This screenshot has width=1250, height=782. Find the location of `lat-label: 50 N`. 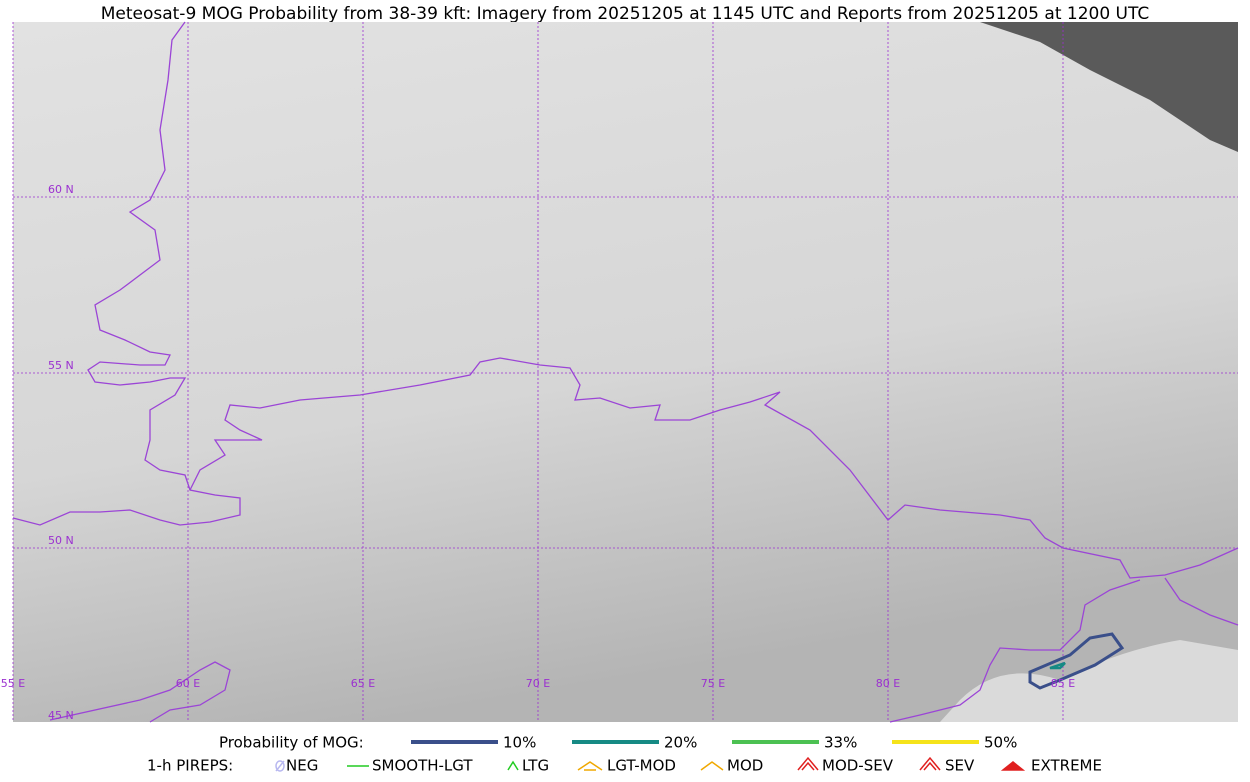

lat-label: 50 N is located at coordinates (61, 540).